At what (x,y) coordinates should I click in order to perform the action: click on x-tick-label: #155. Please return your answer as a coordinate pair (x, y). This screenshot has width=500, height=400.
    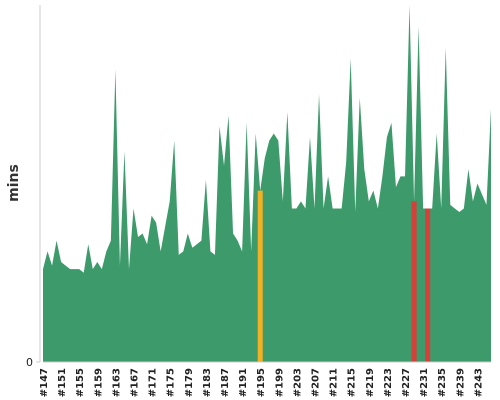
    Looking at the image, I should click on (80, 382).